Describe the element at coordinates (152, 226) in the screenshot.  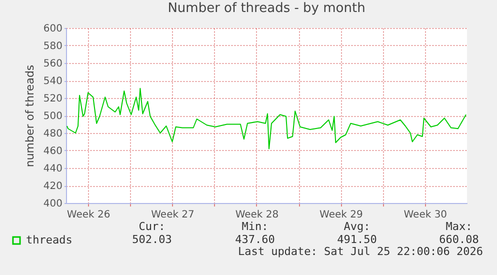
I see `text: Cur:` at that location.